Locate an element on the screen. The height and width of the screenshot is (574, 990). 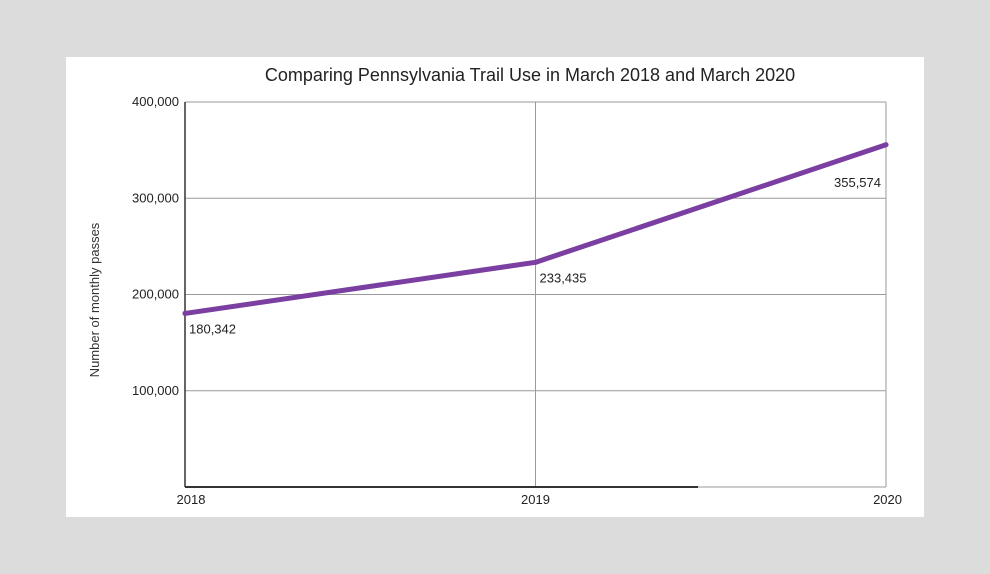
data-label: 180,342 is located at coordinates (212, 328).